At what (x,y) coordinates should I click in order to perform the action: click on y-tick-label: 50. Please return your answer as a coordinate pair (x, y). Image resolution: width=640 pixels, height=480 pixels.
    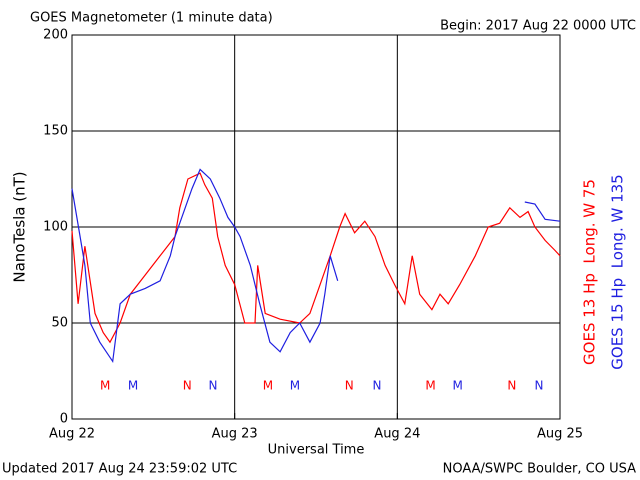
    Looking at the image, I should click on (59, 323).